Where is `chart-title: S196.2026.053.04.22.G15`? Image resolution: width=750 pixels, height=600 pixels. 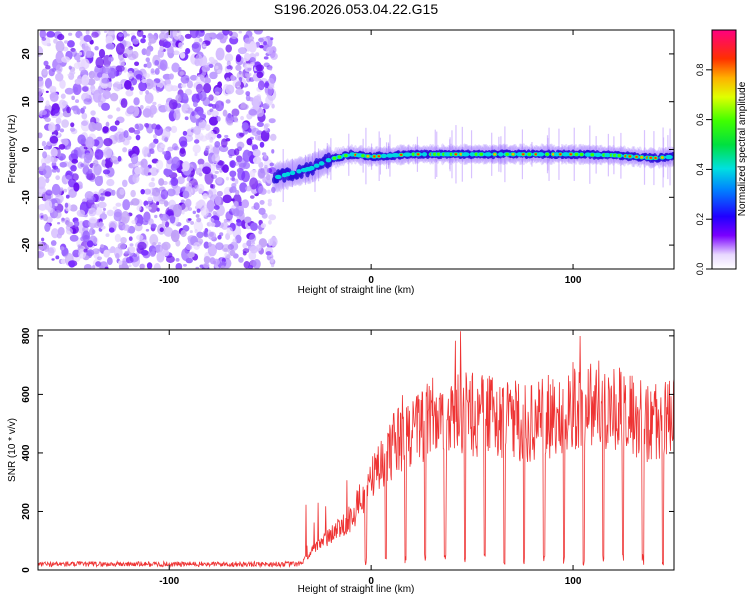
chart-title: S196.2026.053.04.22.G15 is located at coordinates (356, 9).